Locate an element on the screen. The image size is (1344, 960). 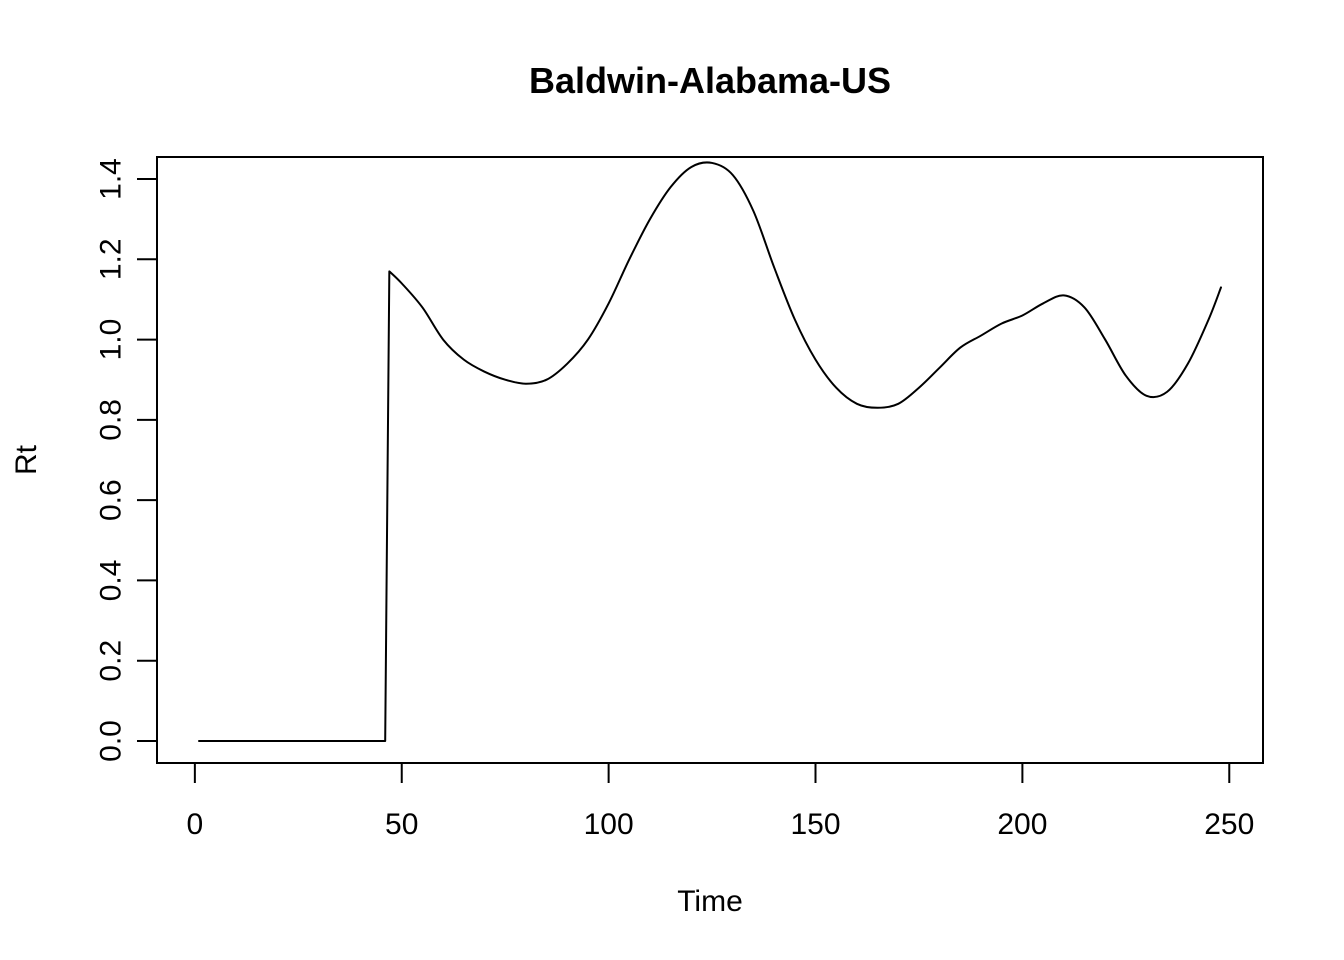
y-tick-label: 0.0 is located at coordinates (111, 741).